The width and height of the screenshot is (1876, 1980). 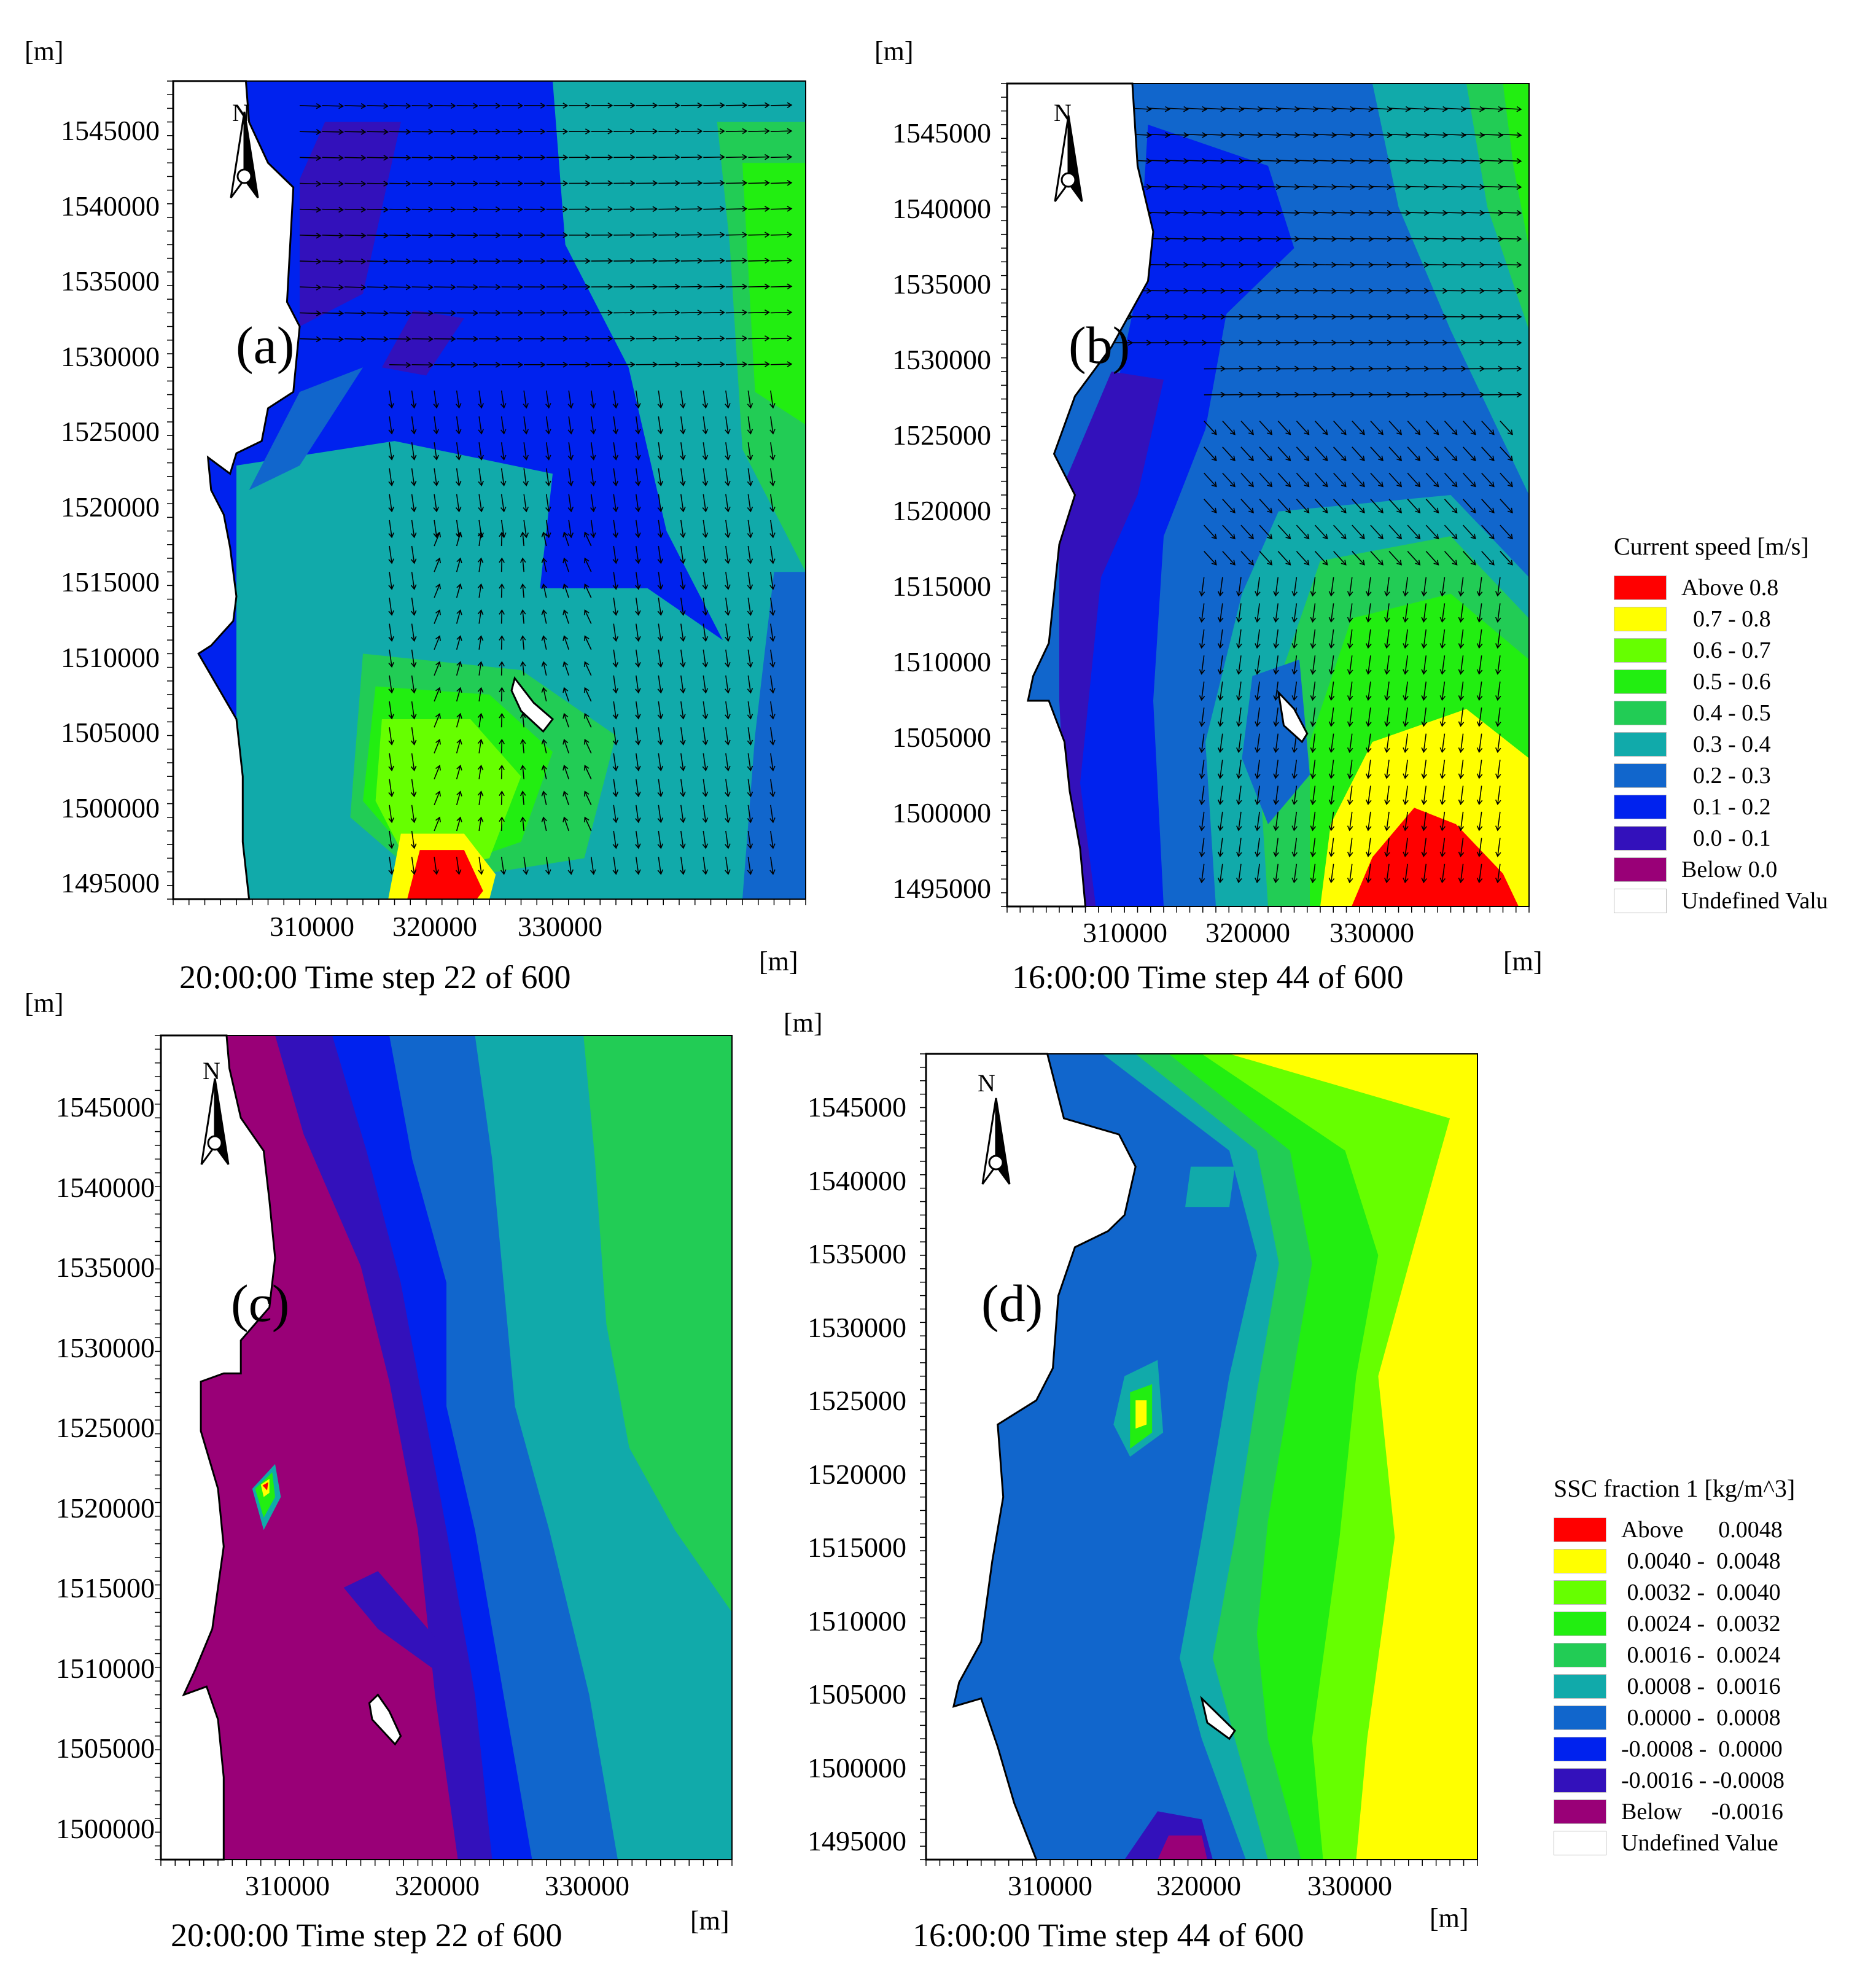 I want to click on legend-entry: 0.0032 - 0.0040, so click(x=1674, y=1592).